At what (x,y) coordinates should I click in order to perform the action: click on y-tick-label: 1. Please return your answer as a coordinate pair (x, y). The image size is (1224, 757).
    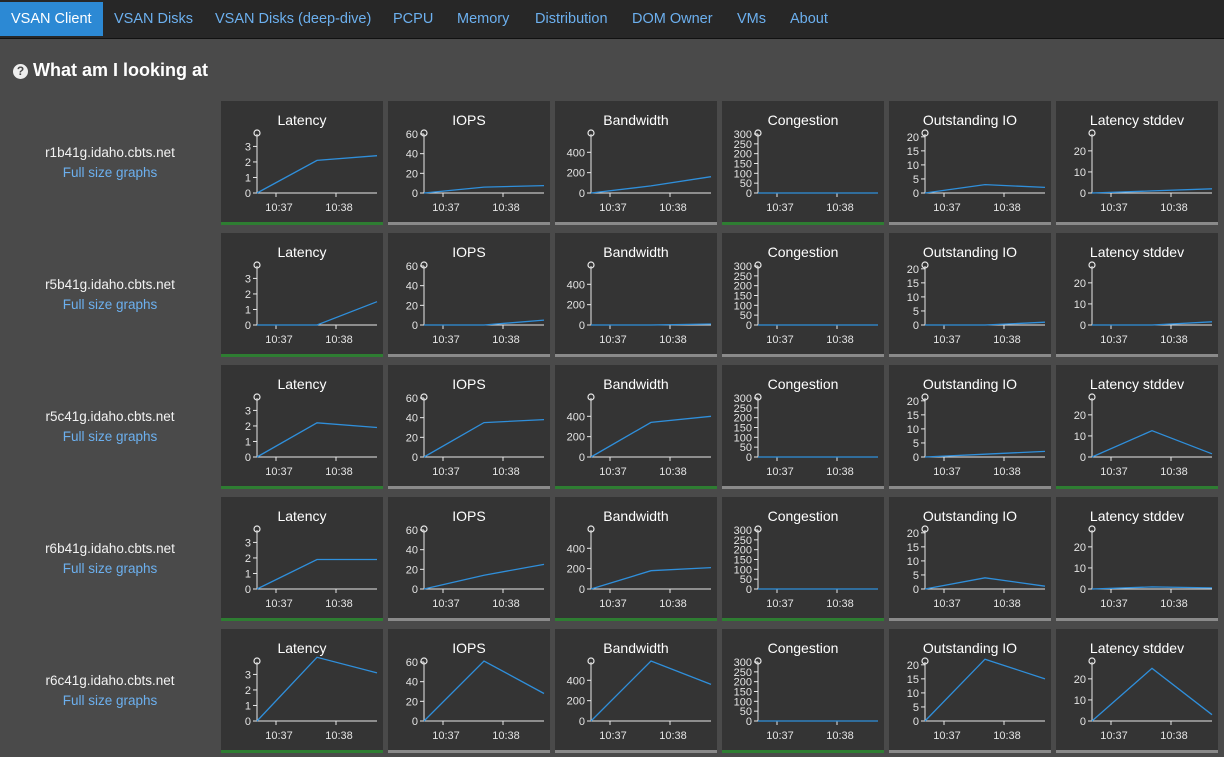
    Looking at the image, I should click on (248, 310).